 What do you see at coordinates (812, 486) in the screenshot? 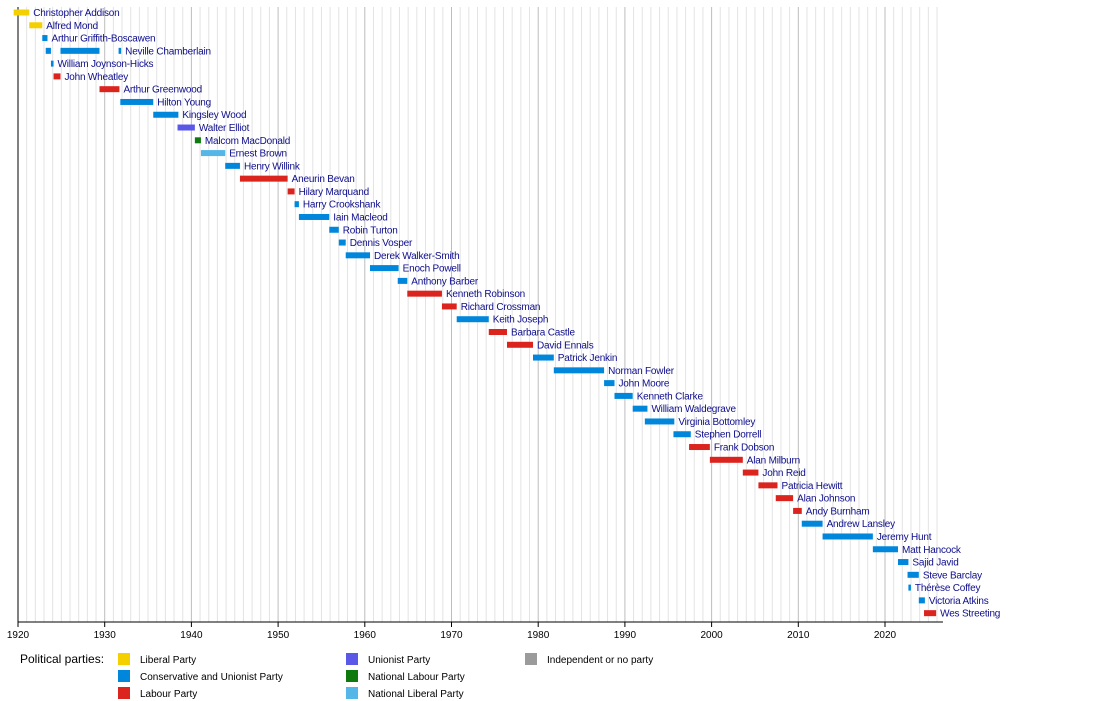
I see `minister-label: Patricia Hewitt` at bounding box center [812, 486].